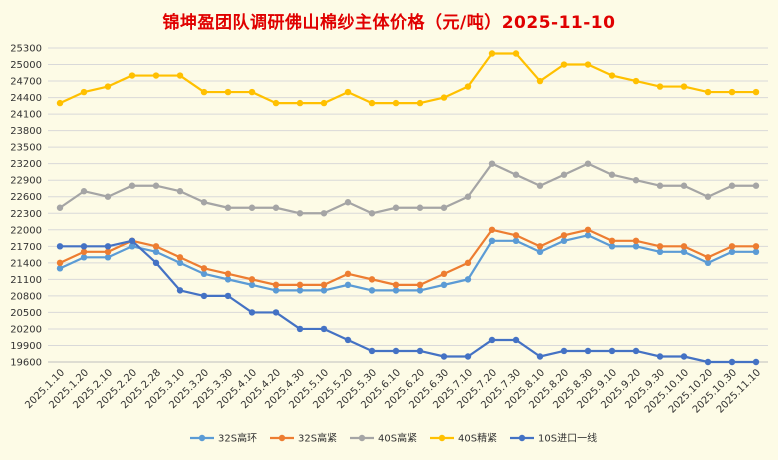 This screenshot has width=778, height=460. I want to click on y-tick-label: 20800, so click(26, 296).